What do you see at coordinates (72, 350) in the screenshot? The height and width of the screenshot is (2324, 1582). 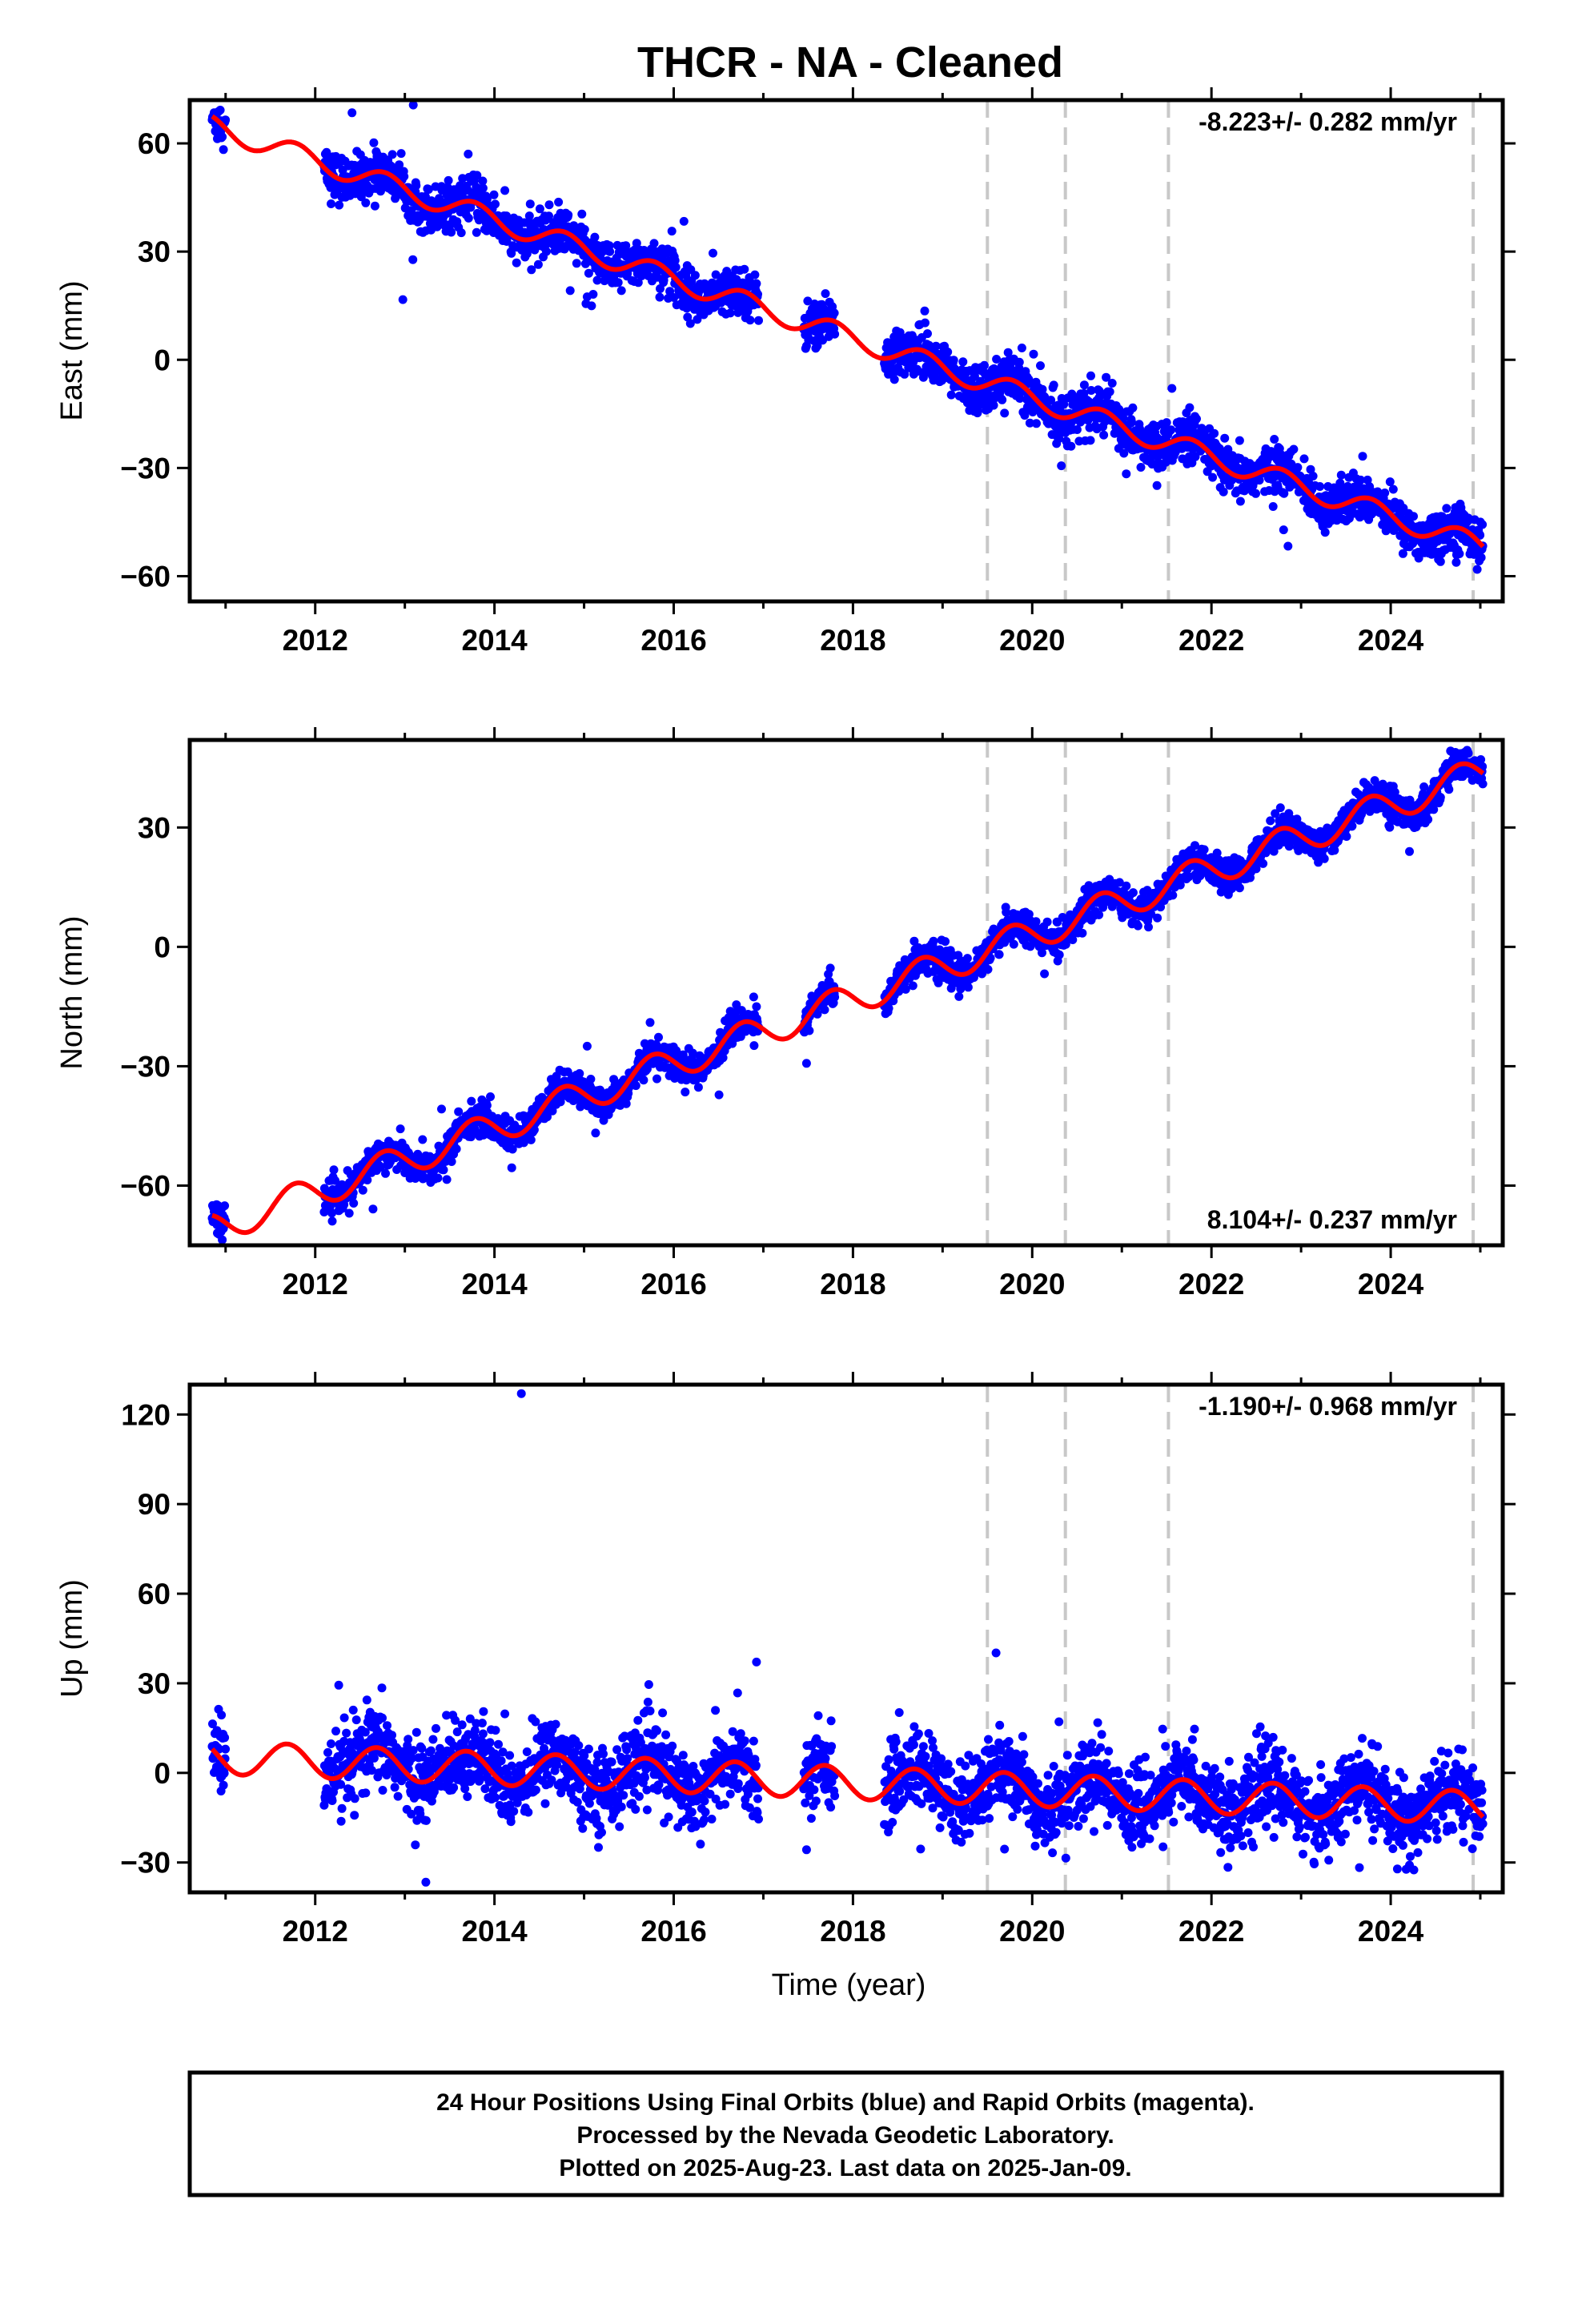 I see `y-axis-label: East (mm)` at bounding box center [72, 350].